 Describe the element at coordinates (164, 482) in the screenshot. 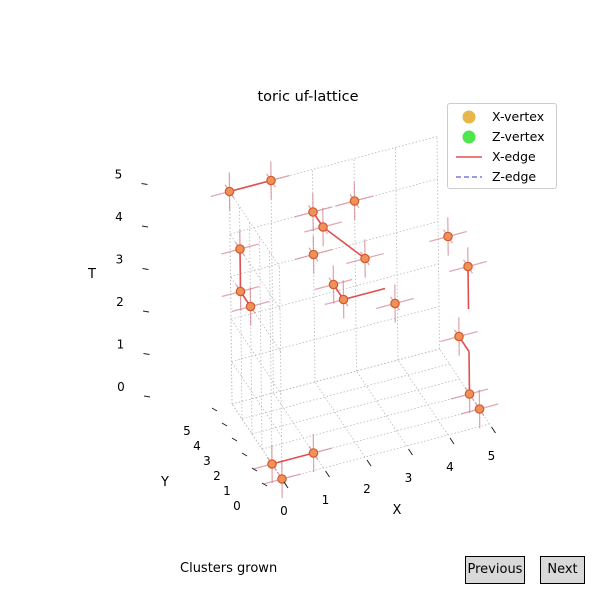

I see `y-axis-label: Y` at that location.